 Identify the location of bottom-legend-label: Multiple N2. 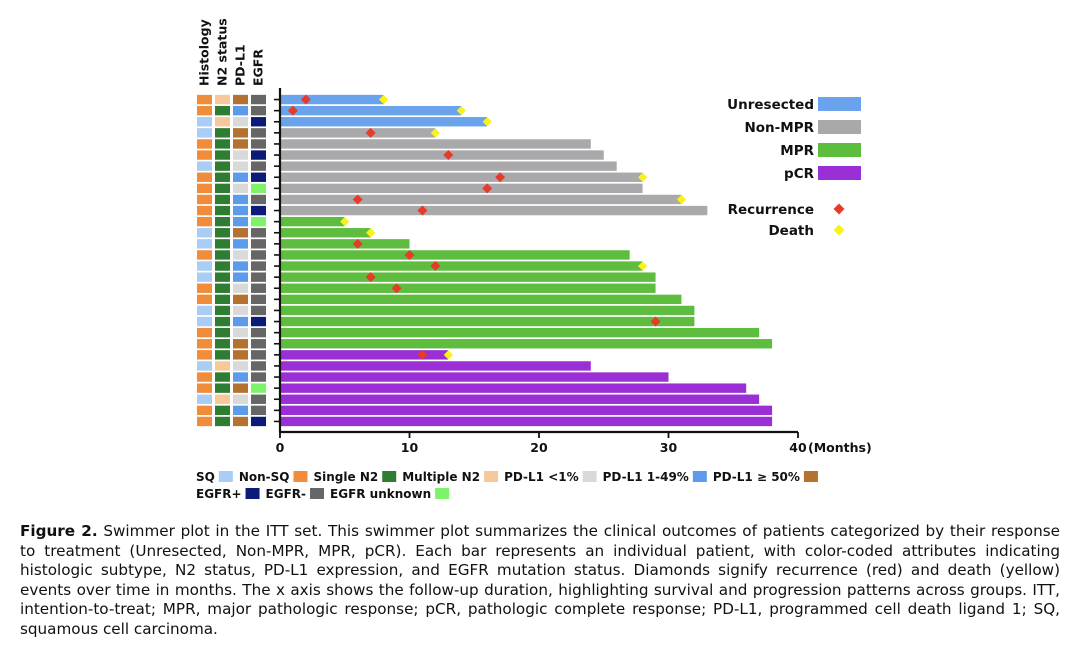
(441, 477).